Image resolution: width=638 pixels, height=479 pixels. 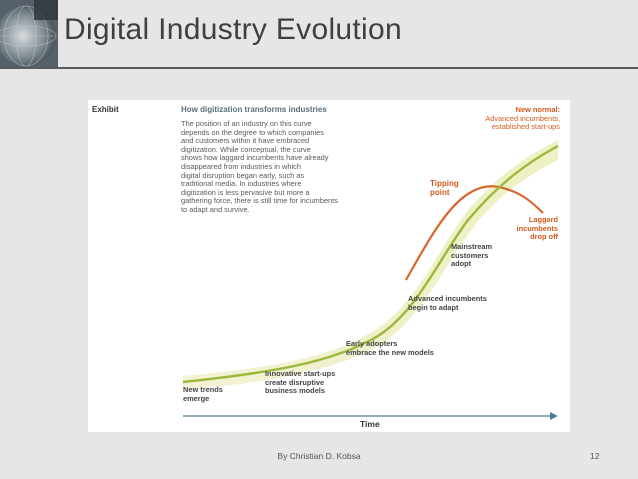 I want to click on mainstream-line: customers, so click(x=470, y=255).